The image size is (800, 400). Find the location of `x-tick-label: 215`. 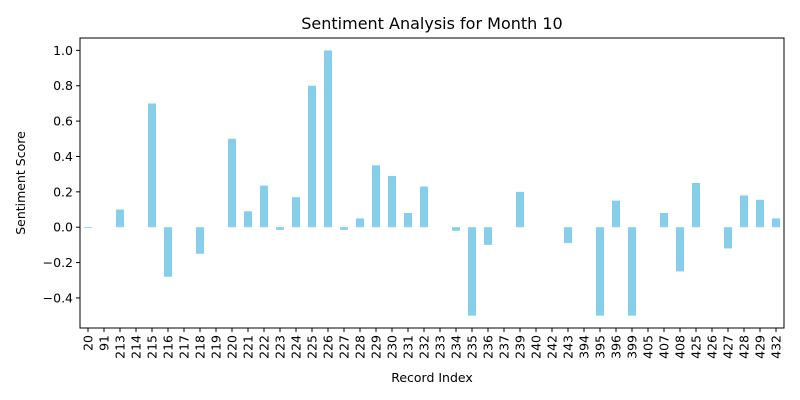

x-tick-label: 215 is located at coordinates (152, 347).